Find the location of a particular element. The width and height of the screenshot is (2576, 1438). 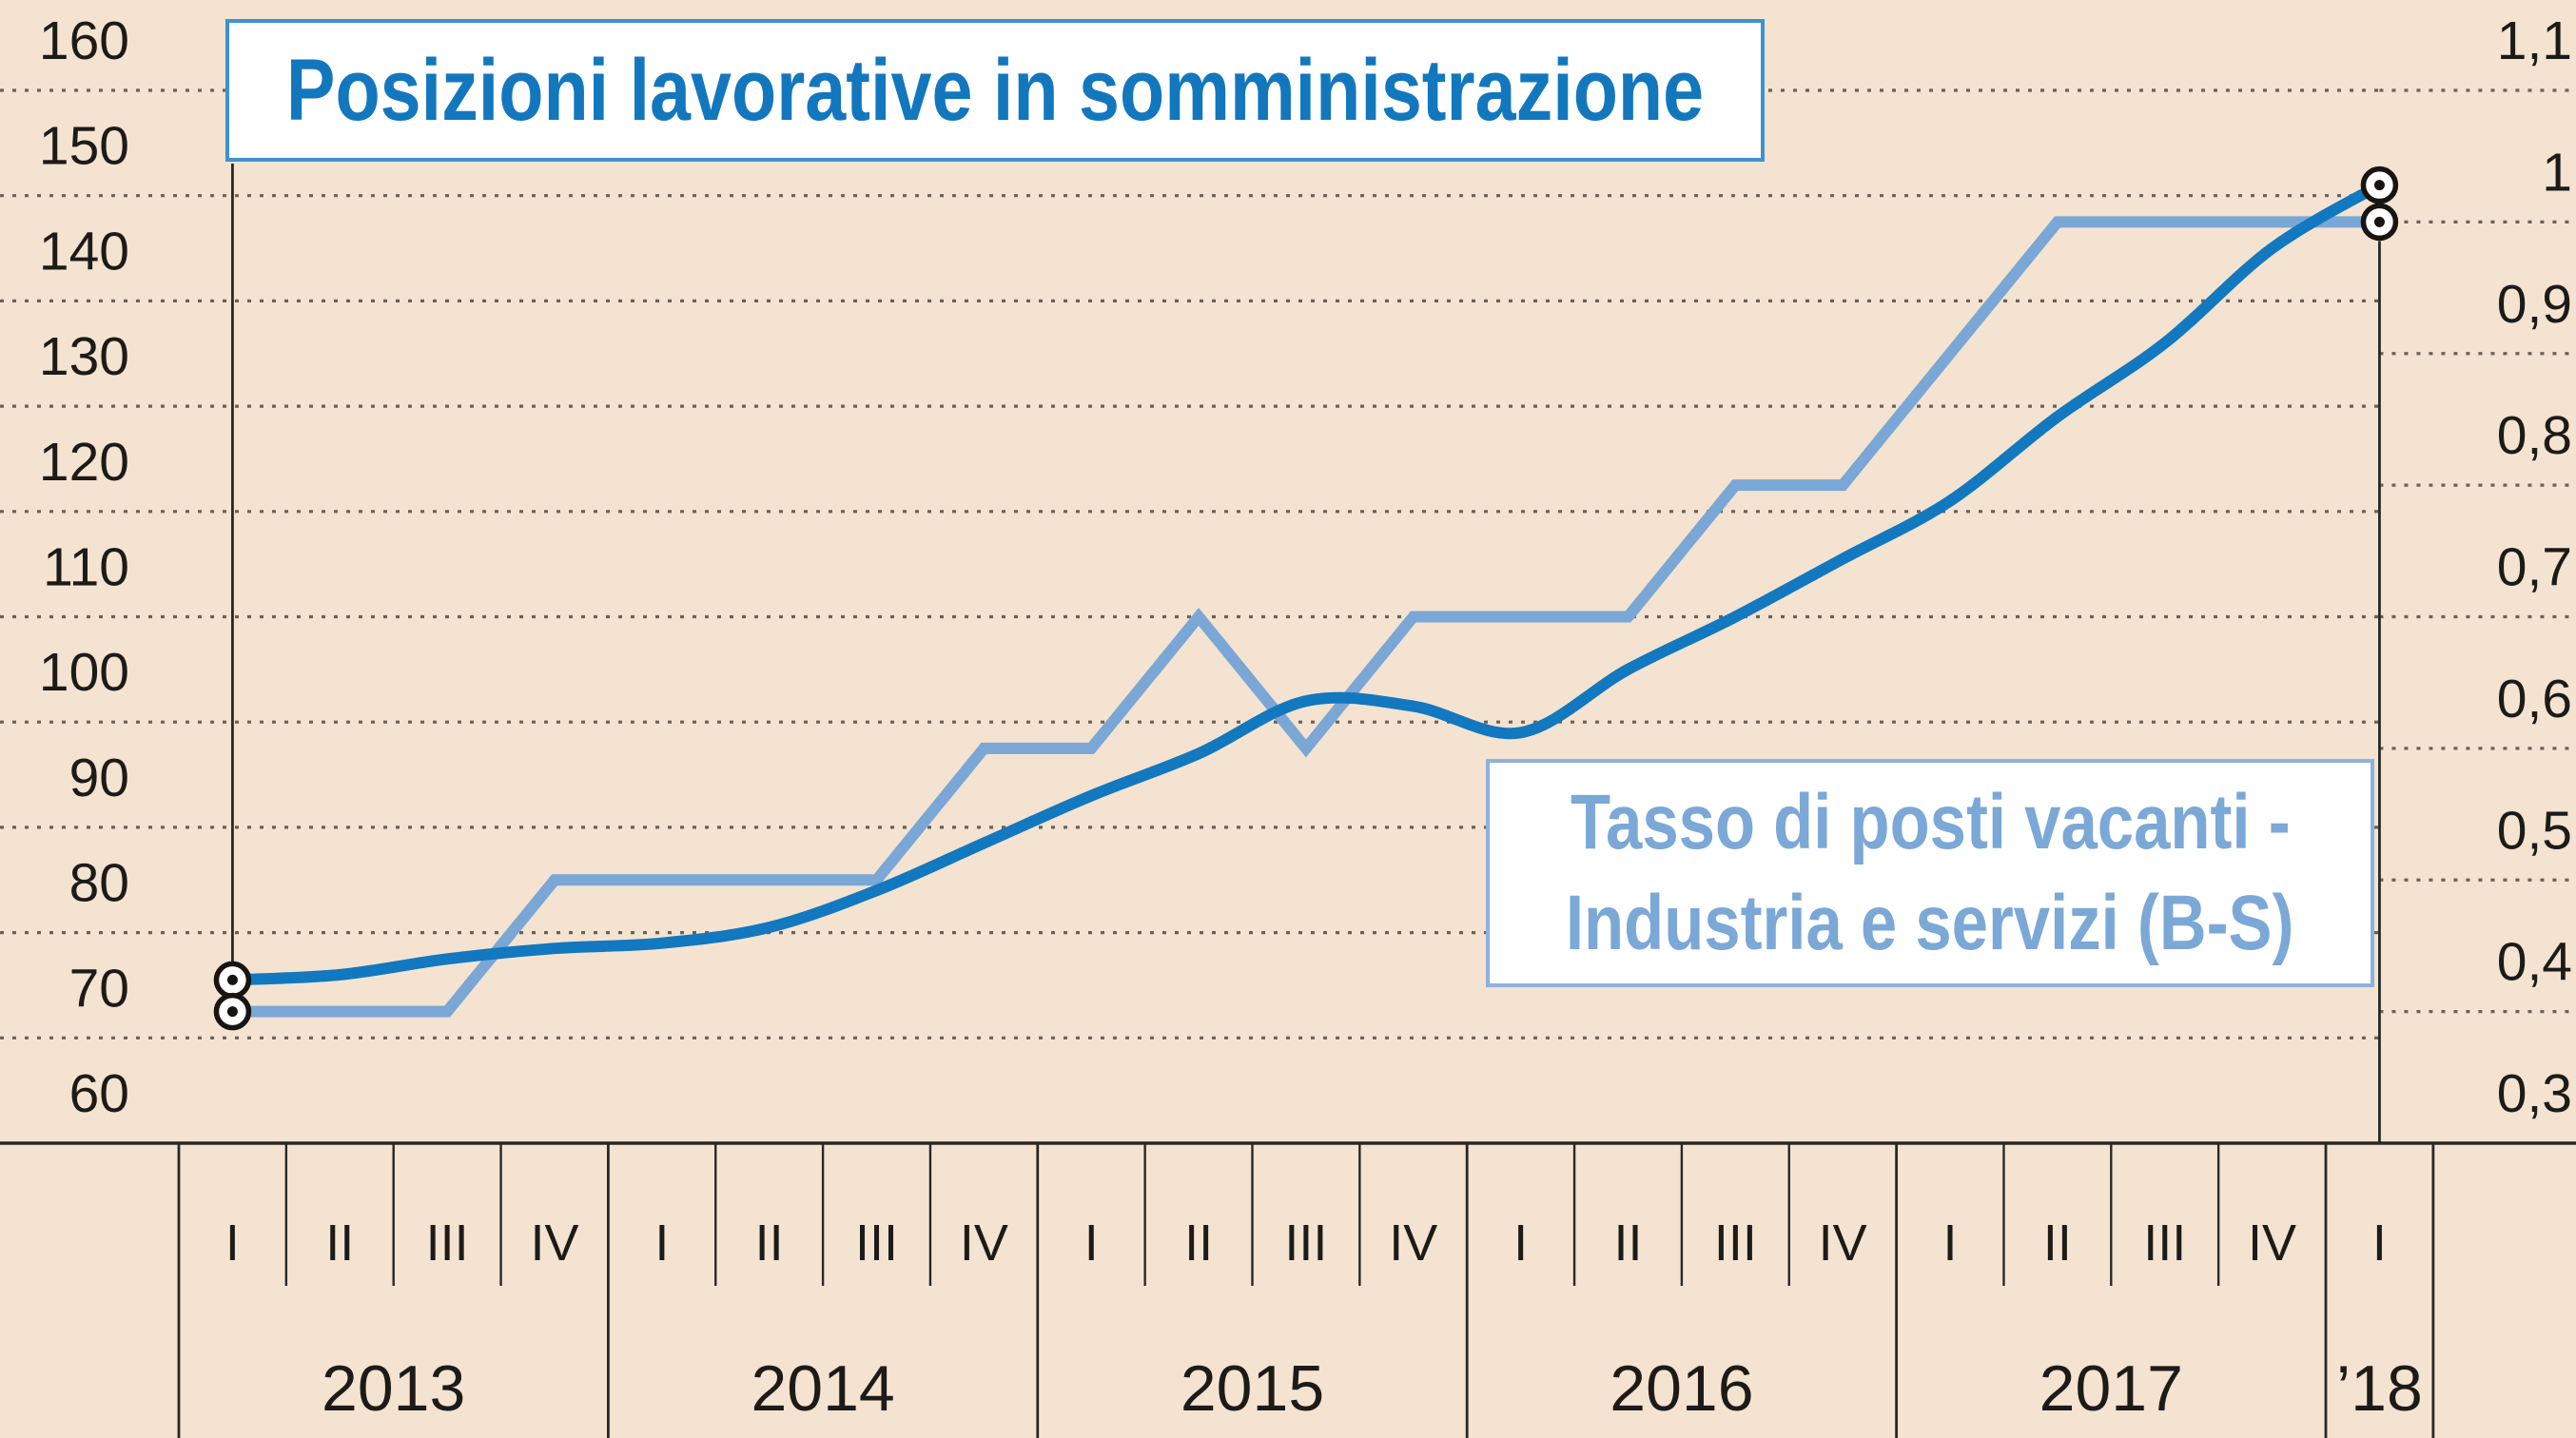

chart-title-box: Posizioni lavorative in somministrazione is located at coordinates (995, 90).